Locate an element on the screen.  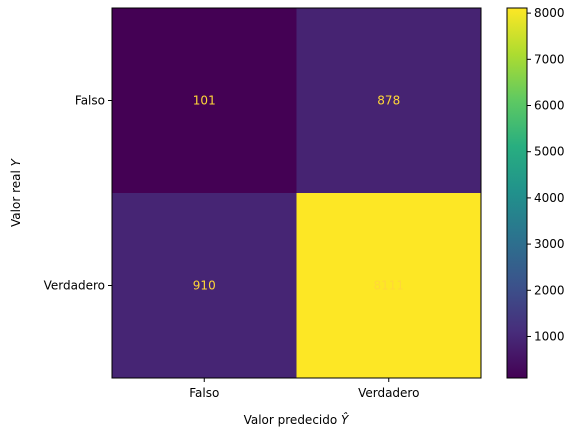
colorbar-tick-label: 5000 is located at coordinates (549, 152).